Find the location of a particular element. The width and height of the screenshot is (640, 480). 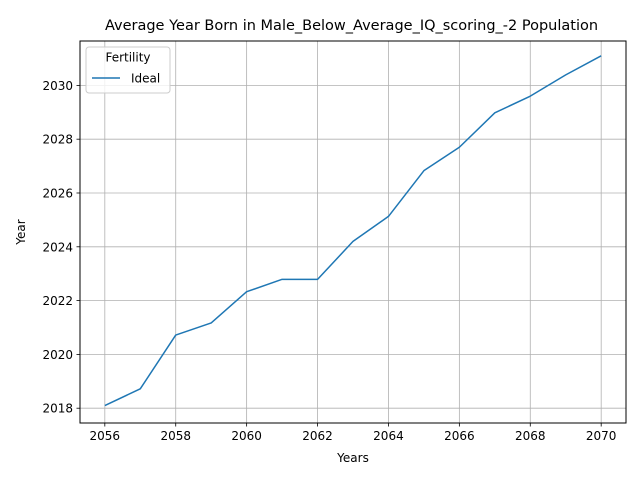

x-tick-label: 2066 is located at coordinates (459, 436).